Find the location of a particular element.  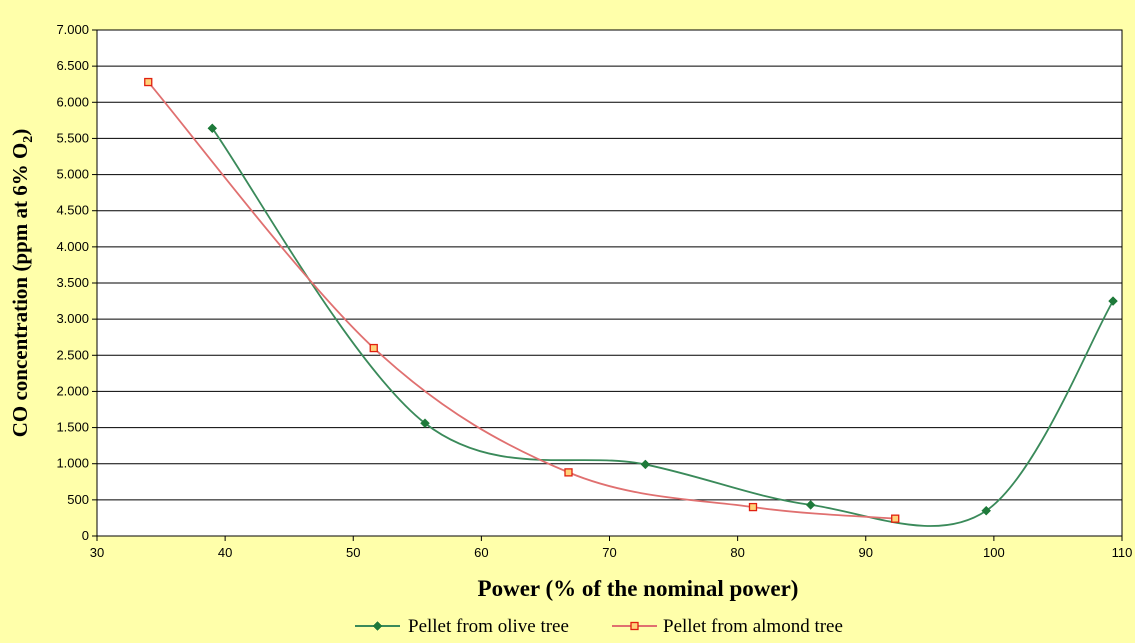

x-tick-label-4: 70 is located at coordinates (609, 552).